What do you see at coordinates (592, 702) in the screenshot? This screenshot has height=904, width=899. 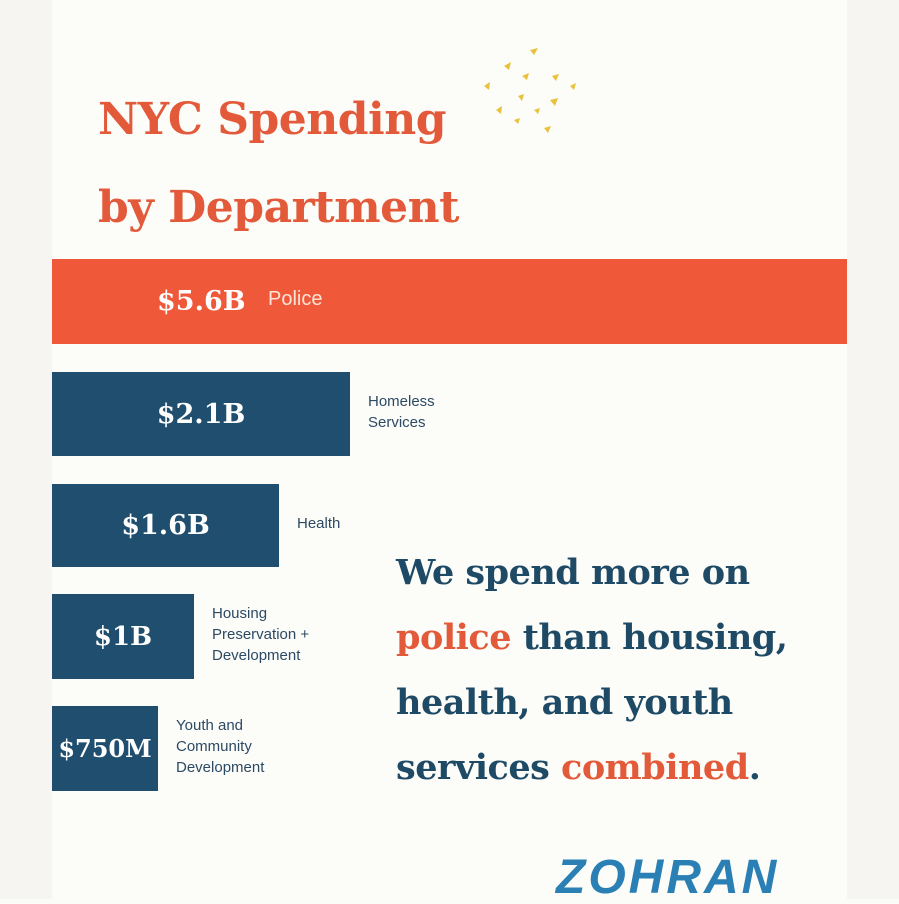 I see `statement-text: than housing, health, and youth services` at bounding box center [592, 702].